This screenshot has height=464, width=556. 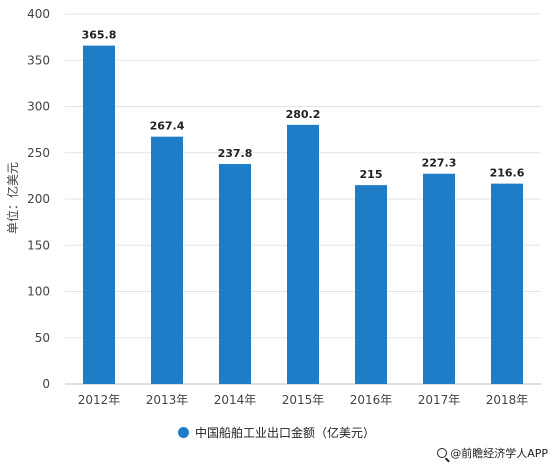 What do you see at coordinates (499, 453) in the screenshot?
I see `source-text: @前瞻经济学人APP` at bounding box center [499, 453].